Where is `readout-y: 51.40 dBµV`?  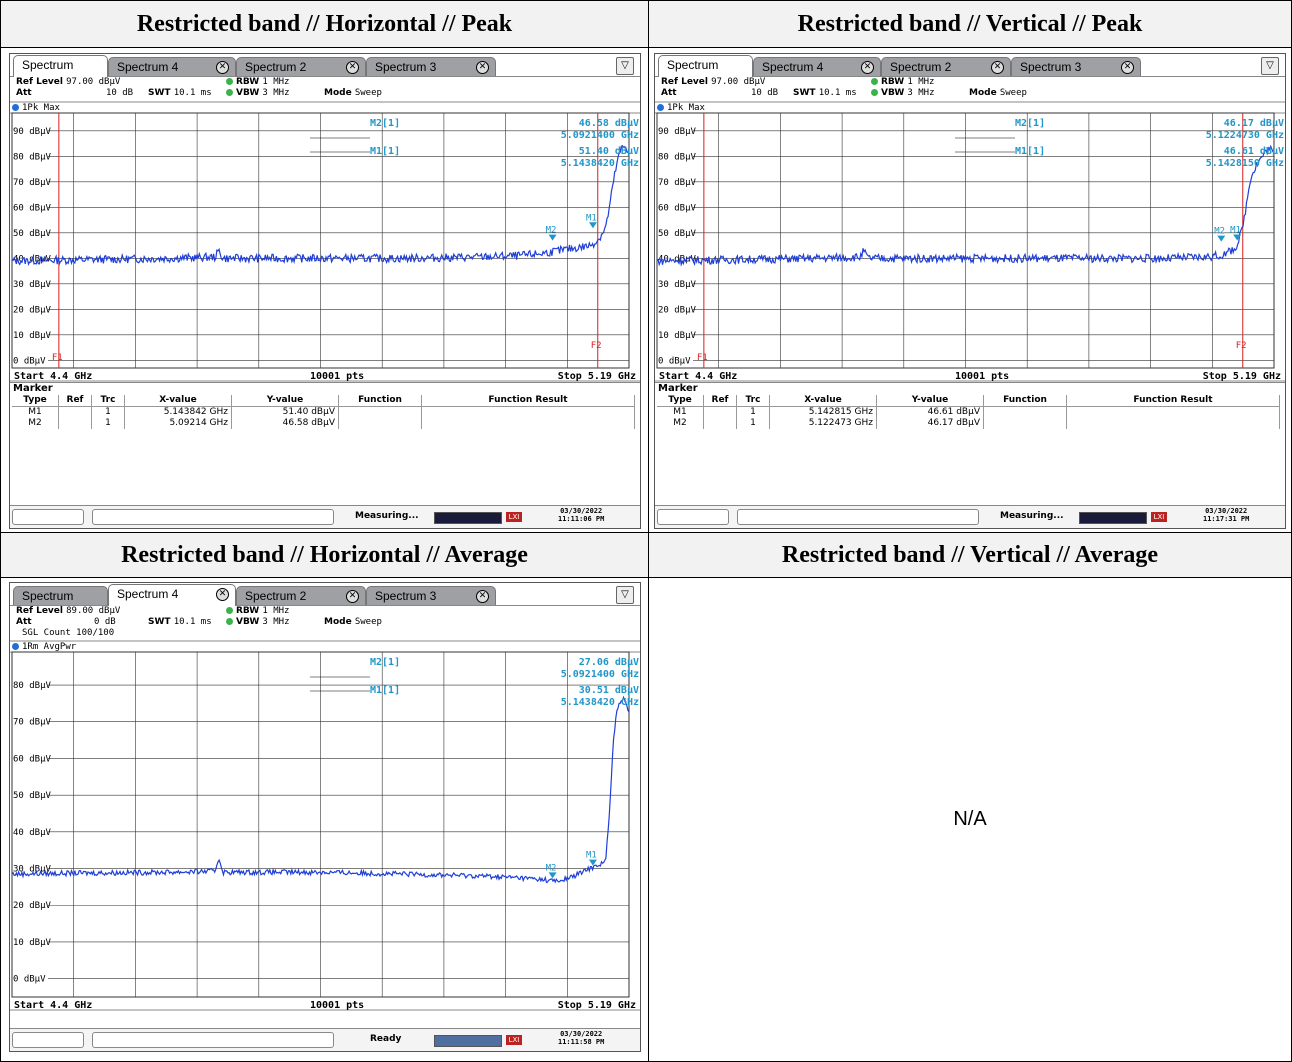
readout-y: 51.40 dBµV is located at coordinates (609, 151).